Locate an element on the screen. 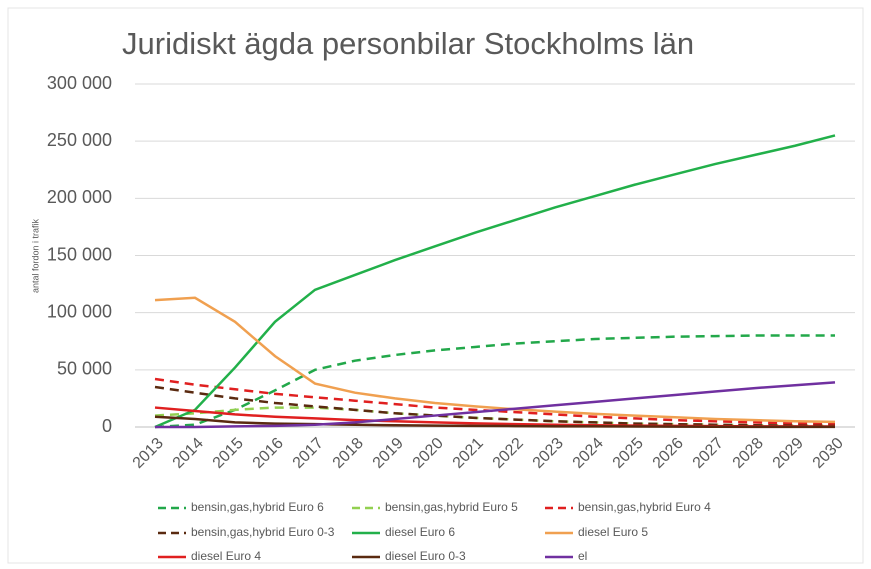  legend-label: bensin,gas,hybrid Euro 6 is located at coordinates (257, 507).